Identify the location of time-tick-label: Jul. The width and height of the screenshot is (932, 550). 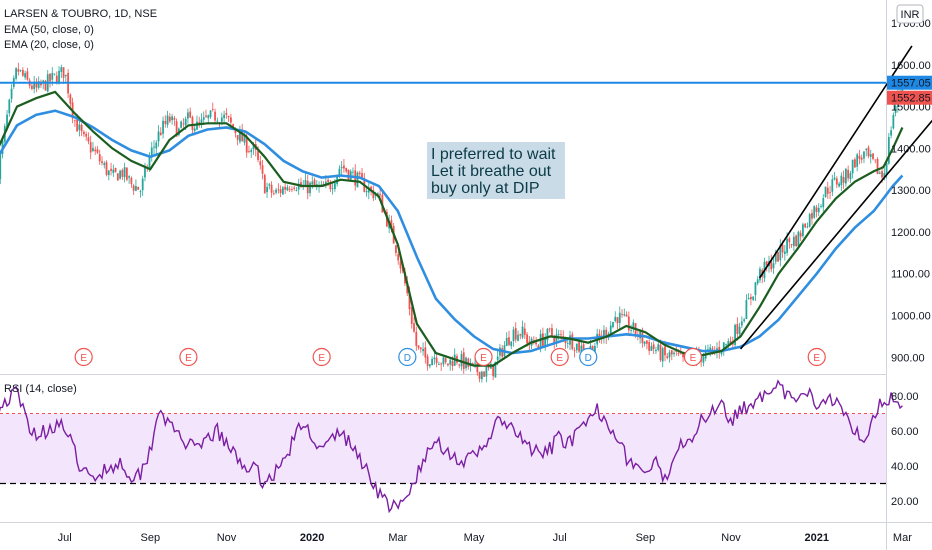
(65, 538).